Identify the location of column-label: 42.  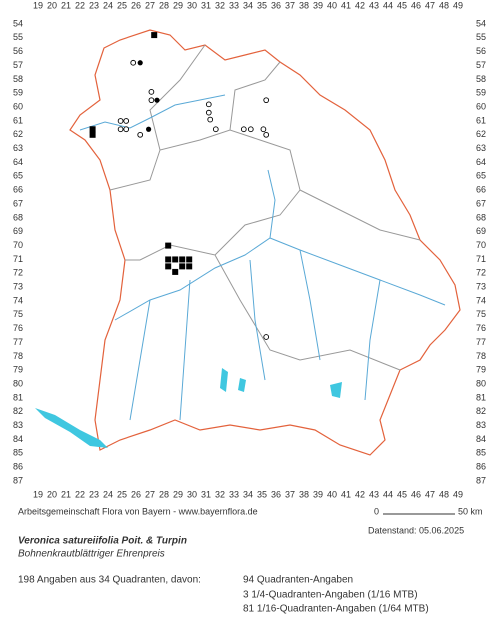
(360, 494).